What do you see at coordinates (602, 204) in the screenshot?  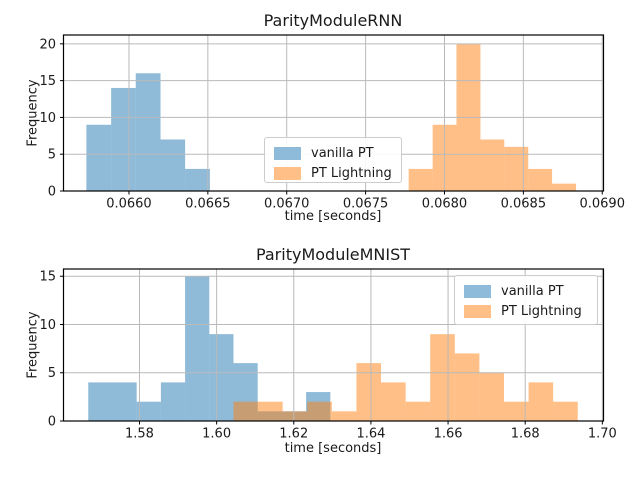 I see `top-xtick-label-6: 0.0690` at bounding box center [602, 204].